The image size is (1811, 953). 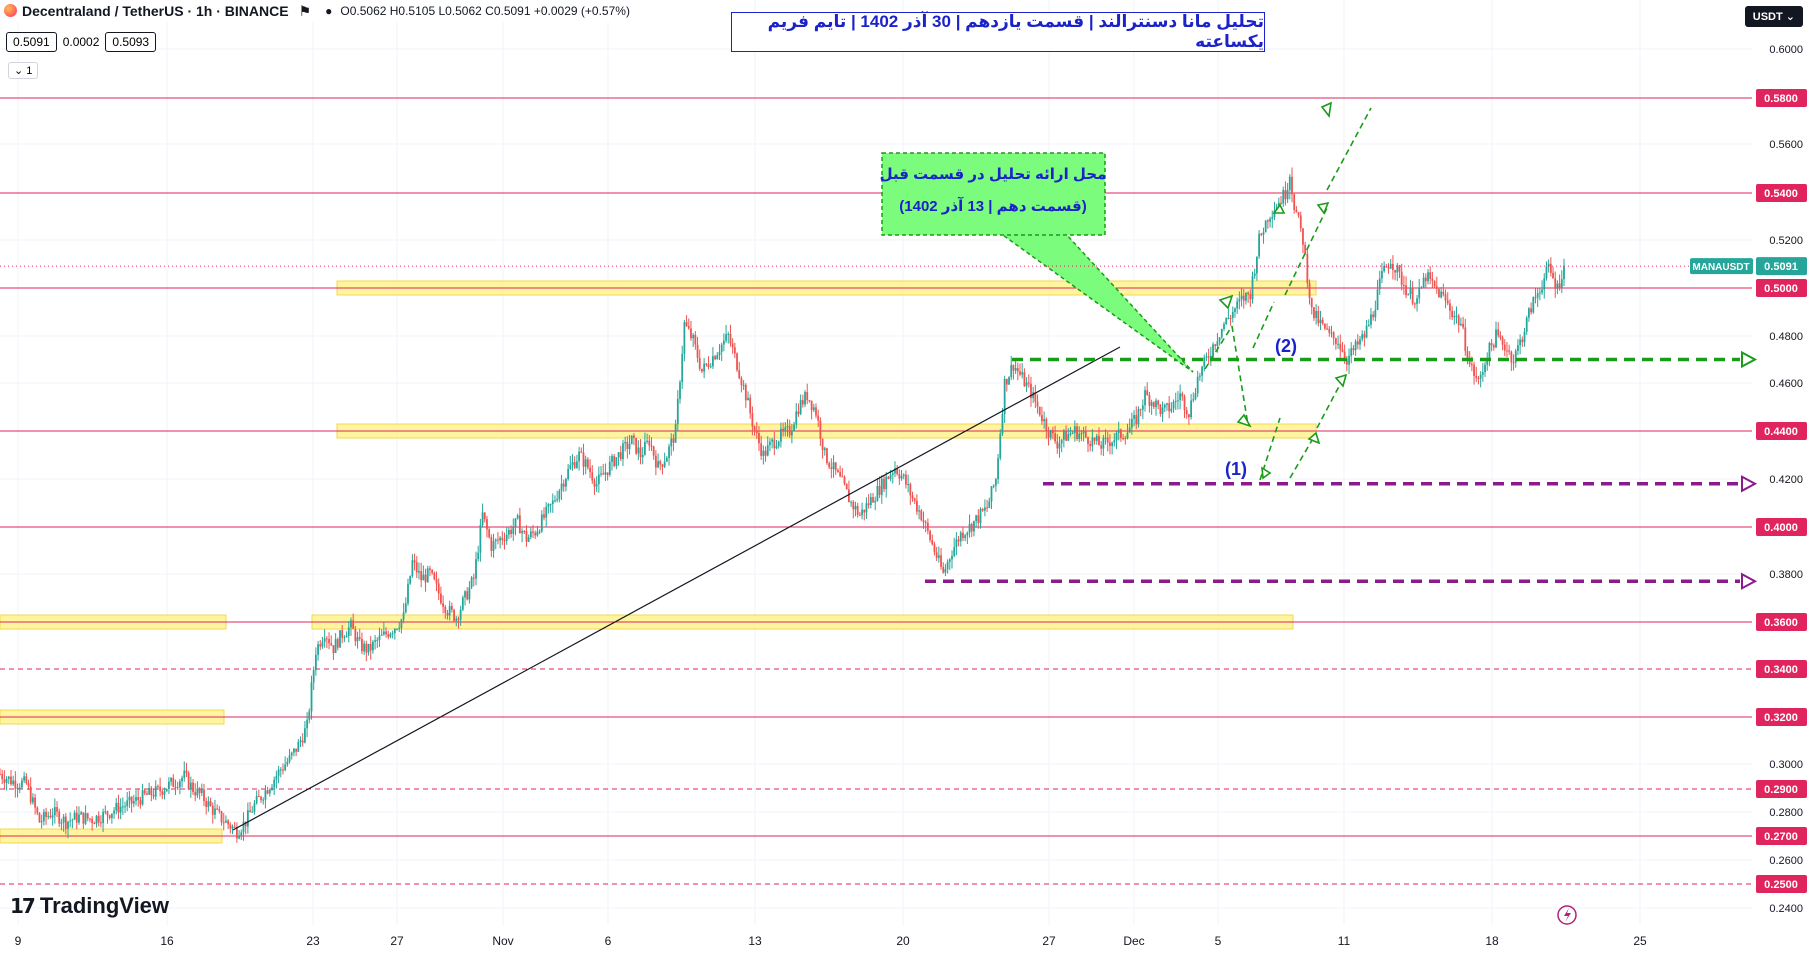 What do you see at coordinates (1049, 941) in the screenshot?
I see `x-tick-label: 27` at bounding box center [1049, 941].